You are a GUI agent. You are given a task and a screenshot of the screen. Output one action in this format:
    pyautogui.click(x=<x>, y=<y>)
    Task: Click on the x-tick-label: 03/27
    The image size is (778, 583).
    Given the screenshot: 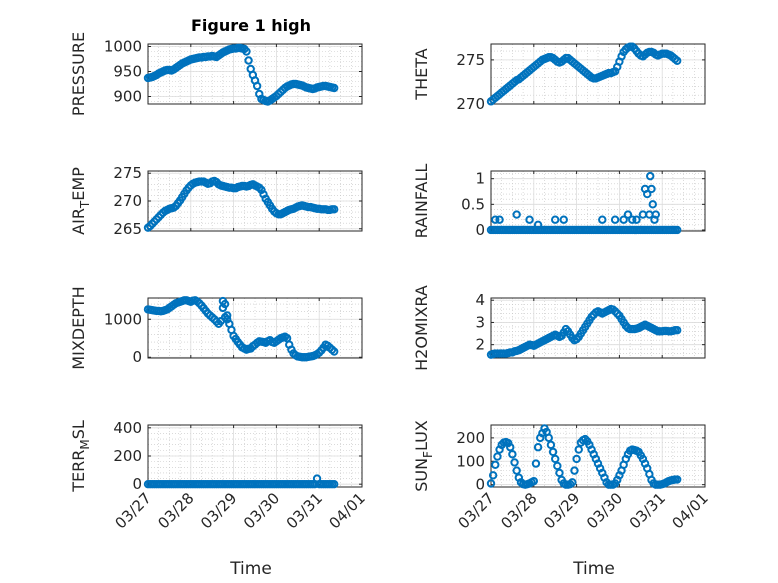 What is the action you would take?
    pyautogui.click(x=133, y=510)
    